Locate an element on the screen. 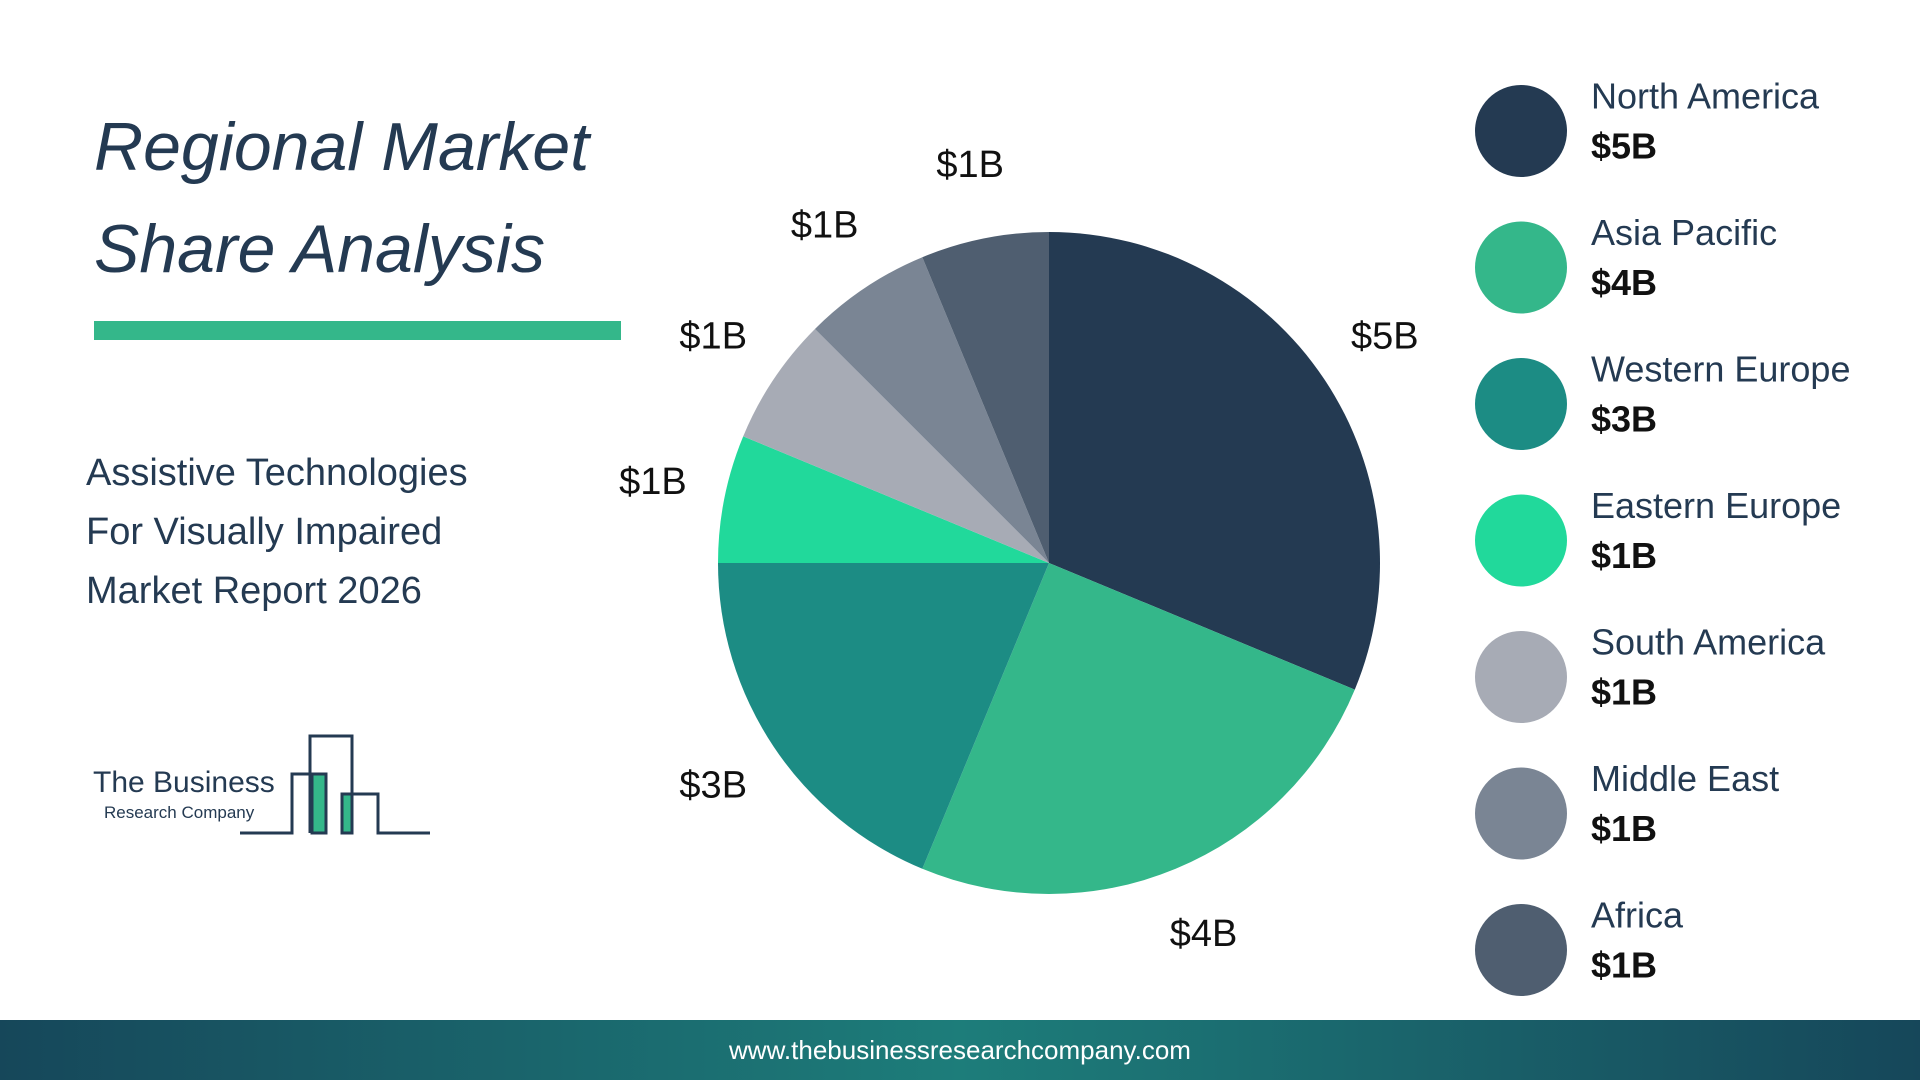 The width and height of the screenshot is (1920, 1080). legend-label: Eastern Europe is located at coordinates (1716, 505).